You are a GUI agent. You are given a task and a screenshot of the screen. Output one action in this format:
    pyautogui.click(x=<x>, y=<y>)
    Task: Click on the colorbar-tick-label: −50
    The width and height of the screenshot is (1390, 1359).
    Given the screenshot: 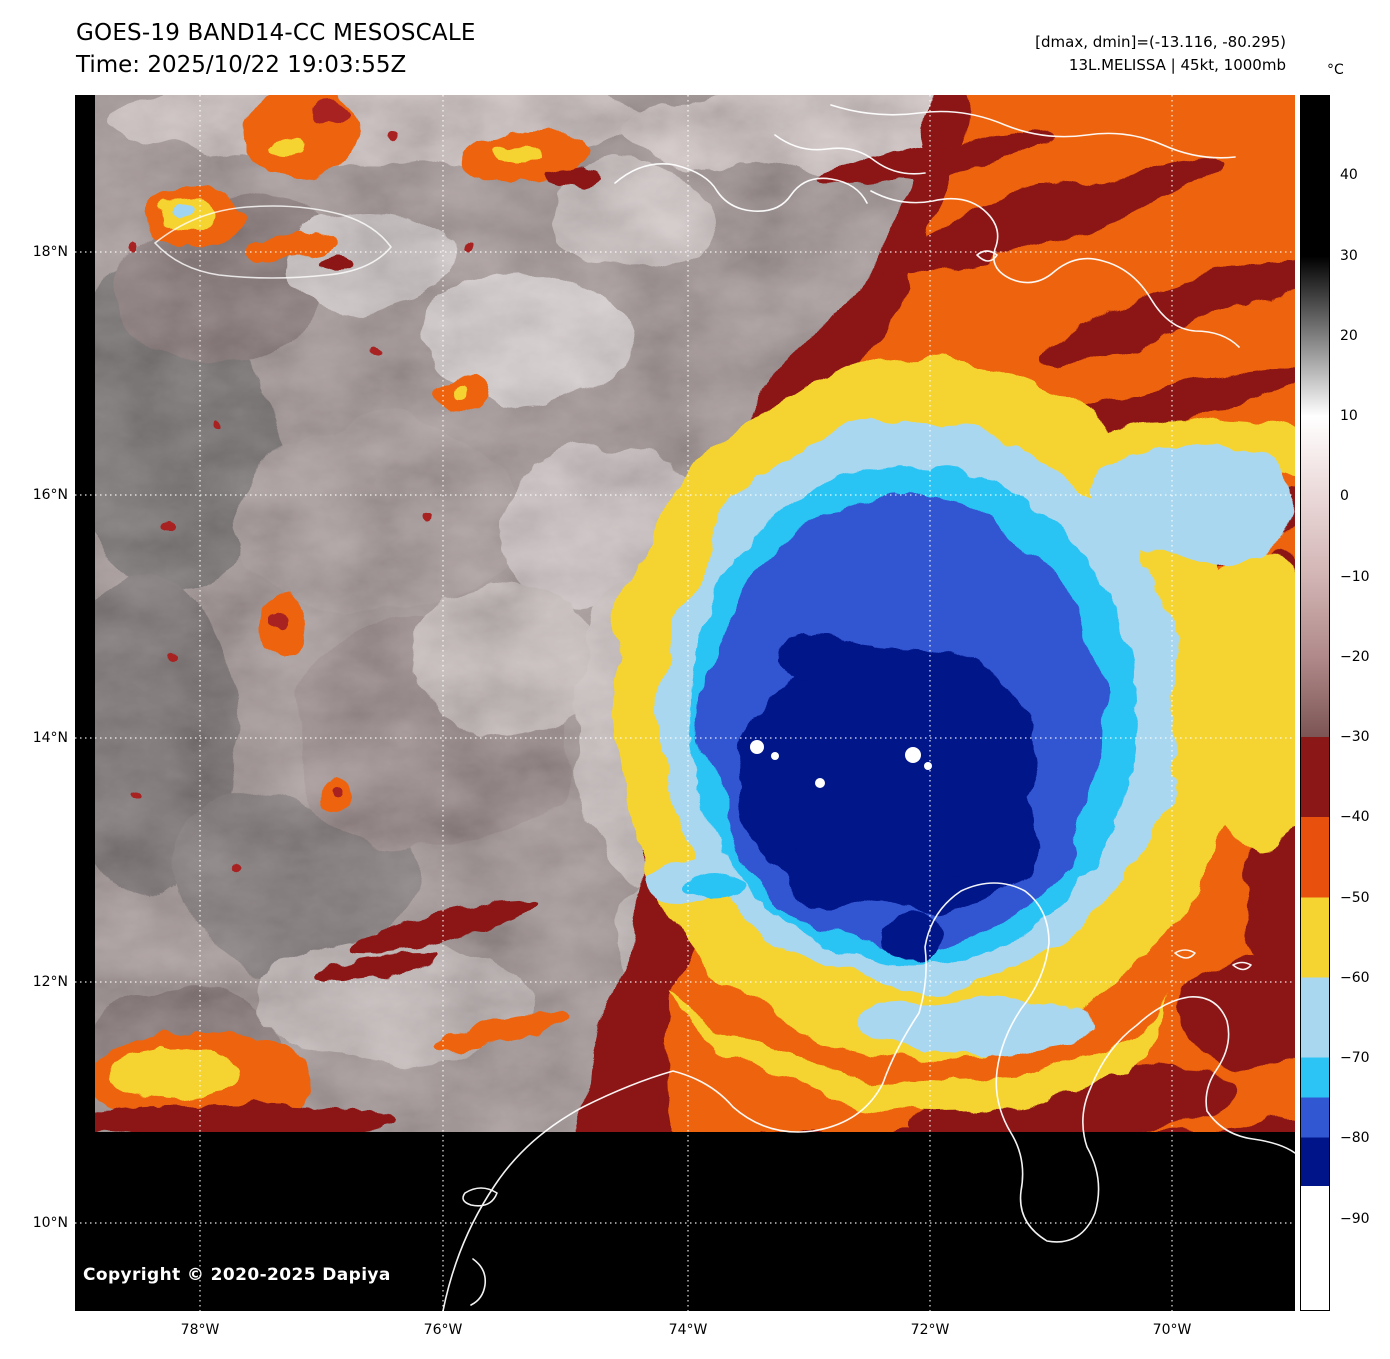 What is the action you would take?
    pyautogui.click(x=1355, y=897)
    